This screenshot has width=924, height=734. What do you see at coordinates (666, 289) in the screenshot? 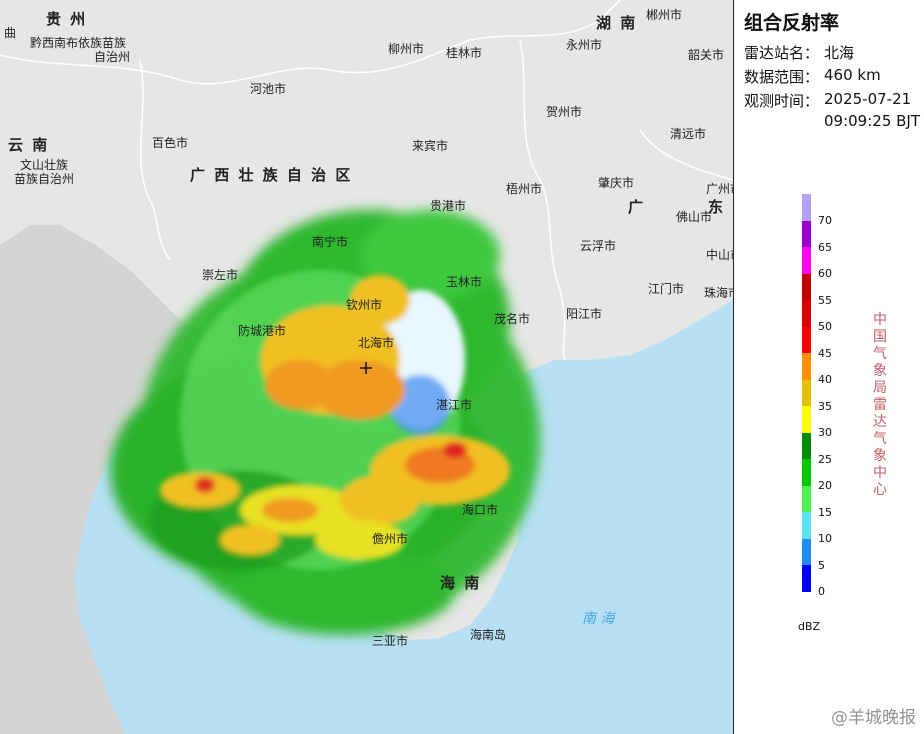
I see `label-jiangmen: 江门市` at bounding box center [666, 289].